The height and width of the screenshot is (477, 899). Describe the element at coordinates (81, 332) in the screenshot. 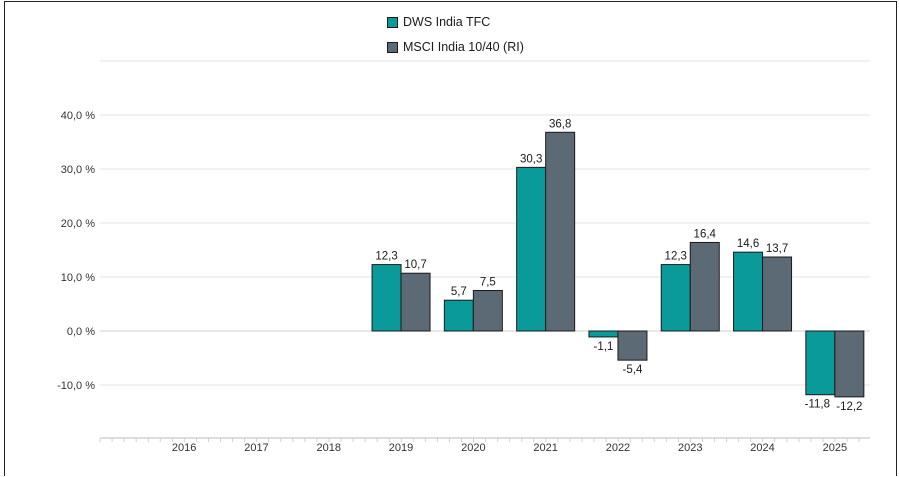

I see `y-tick-label: 0,0 %` at that location.